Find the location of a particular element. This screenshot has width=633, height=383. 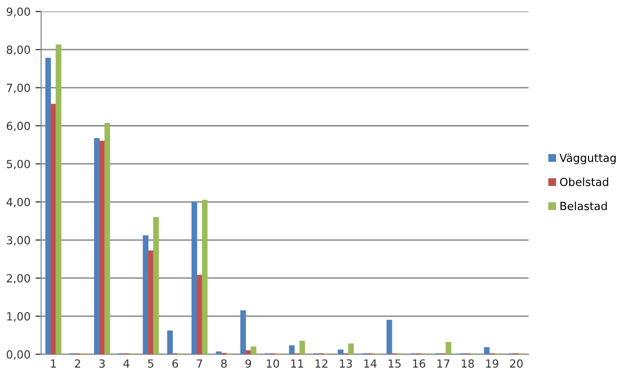

x-tick-label: 18 is located at coordinates (468, 363).